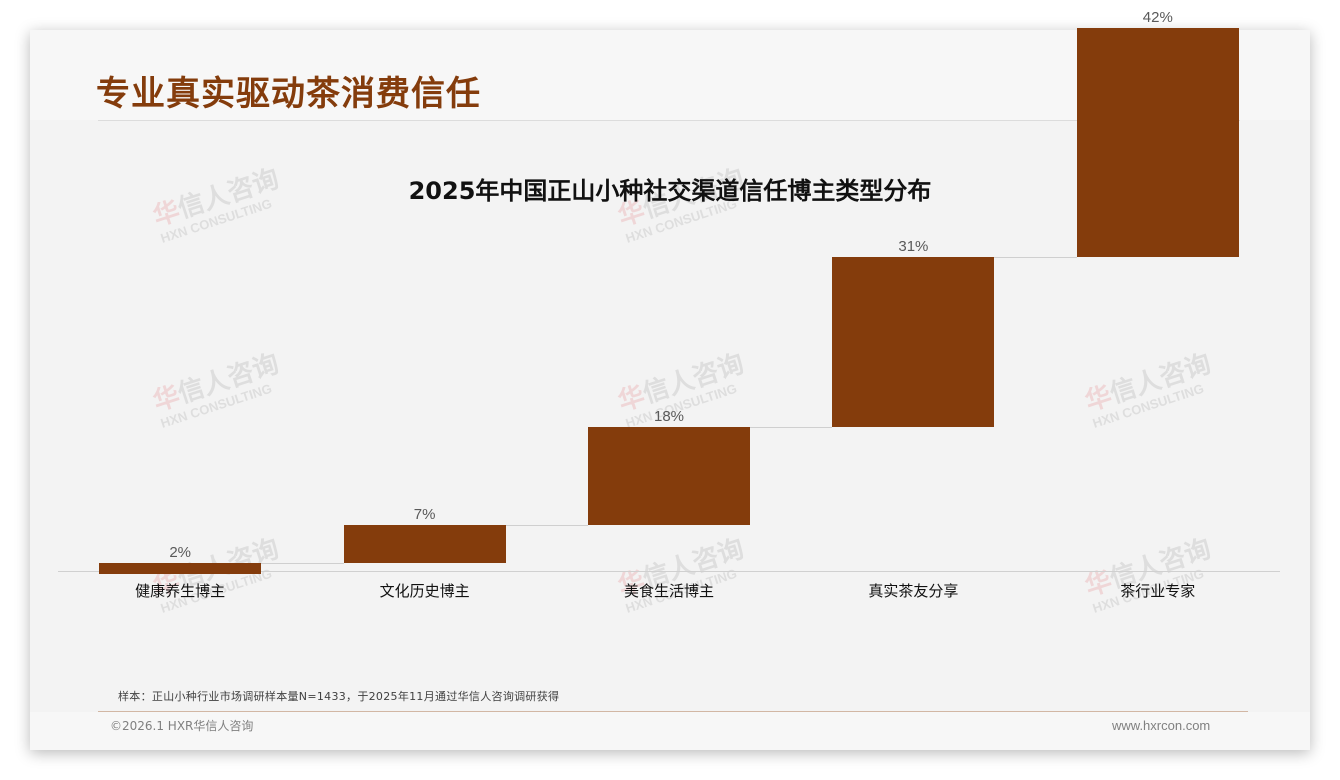 This screenshot has height=780, width=1340. I want to click on category-label: 真实茶友分享, so click(913, 591).